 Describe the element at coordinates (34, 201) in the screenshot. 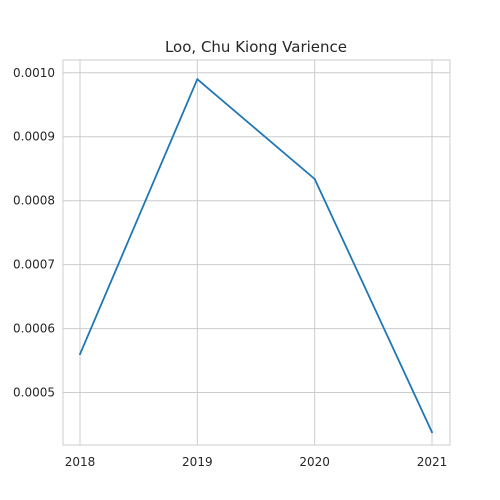

I see `y-tick-label: 0.0008` at that location.